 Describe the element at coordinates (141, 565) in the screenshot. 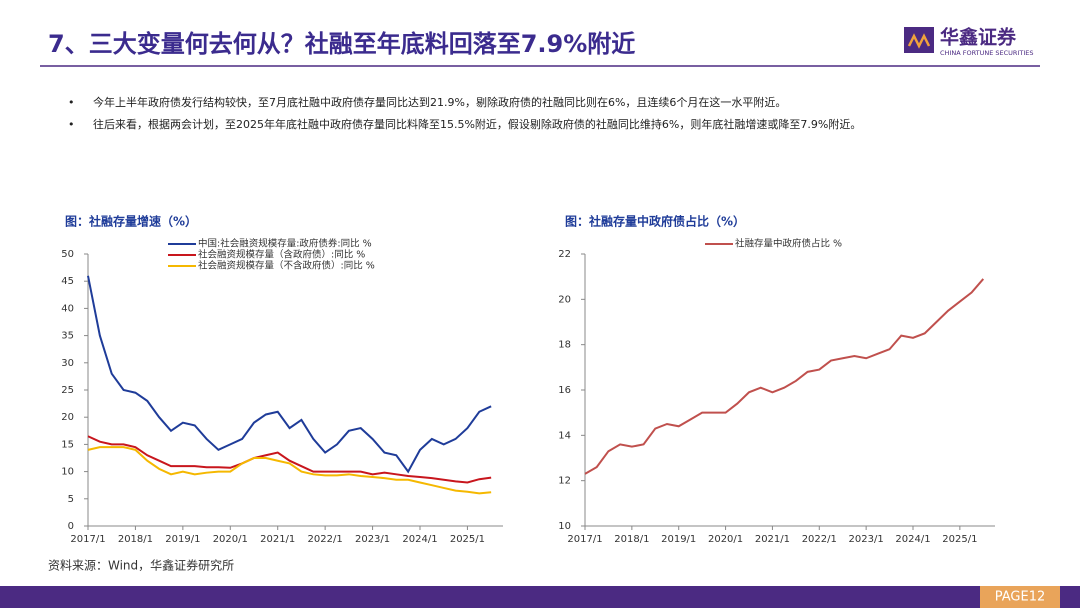

I see `source-note: 资料来源：Wind，华鑫证券研究所` at that location.